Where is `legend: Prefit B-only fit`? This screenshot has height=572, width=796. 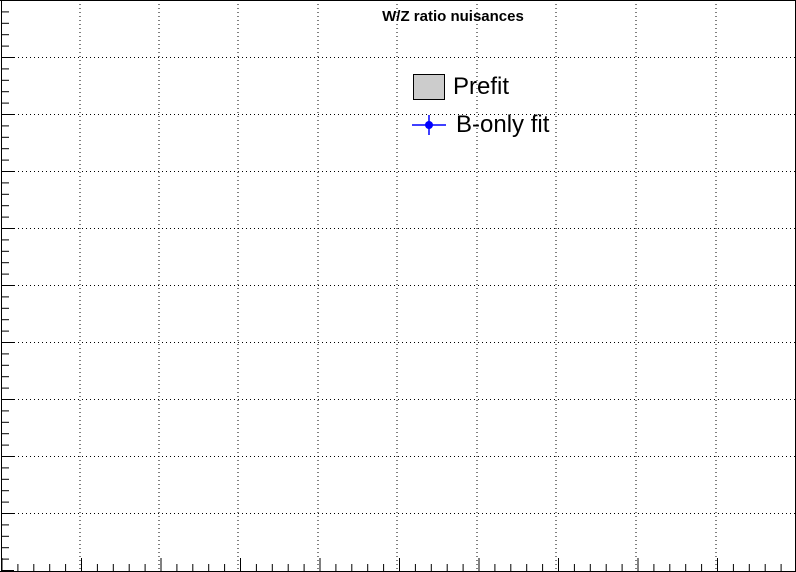
legend: Prefit B-only fit is located at coordinates (500, 106).